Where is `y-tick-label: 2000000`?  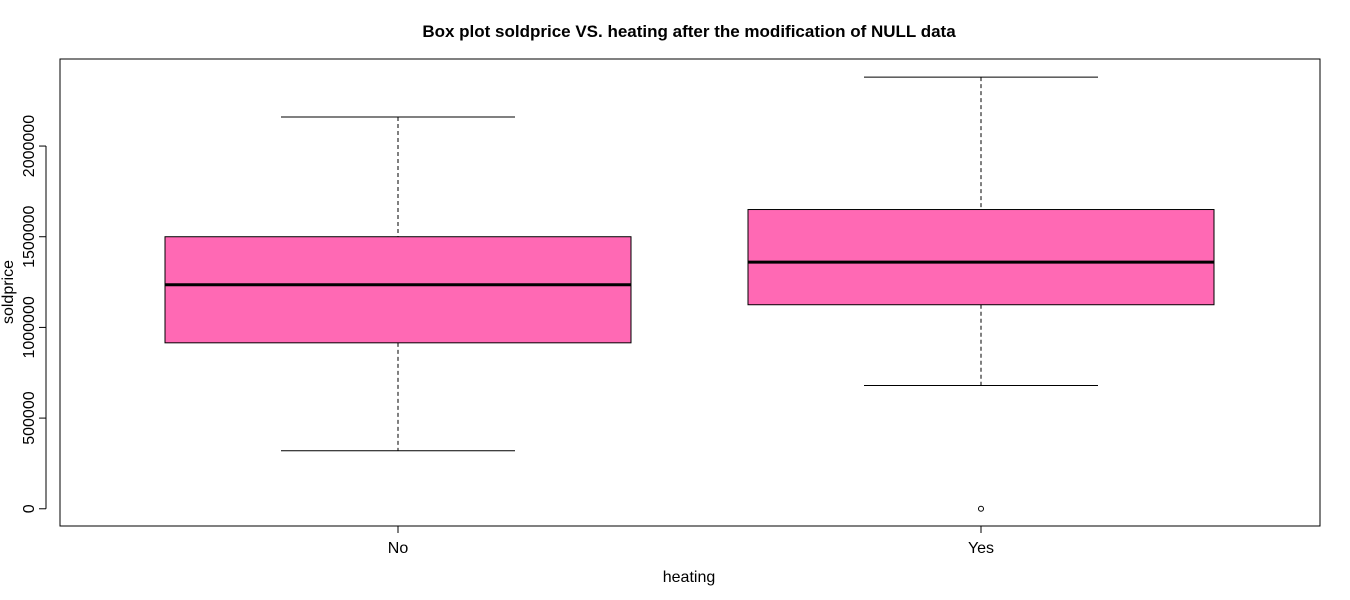
y-tick-label: 2000000 is located at coordinates (29, 146).